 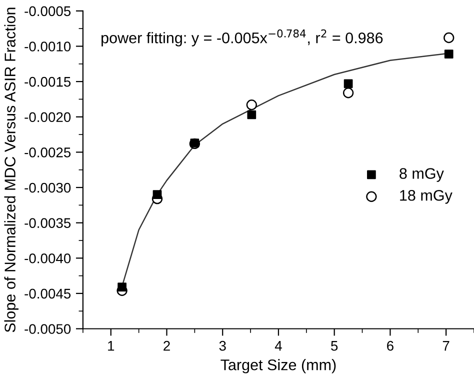 What do you see at coordinates (47, 81) in the screenshot?
I see `y-tick-label: -0.0015` at bounding box center [47, 81].